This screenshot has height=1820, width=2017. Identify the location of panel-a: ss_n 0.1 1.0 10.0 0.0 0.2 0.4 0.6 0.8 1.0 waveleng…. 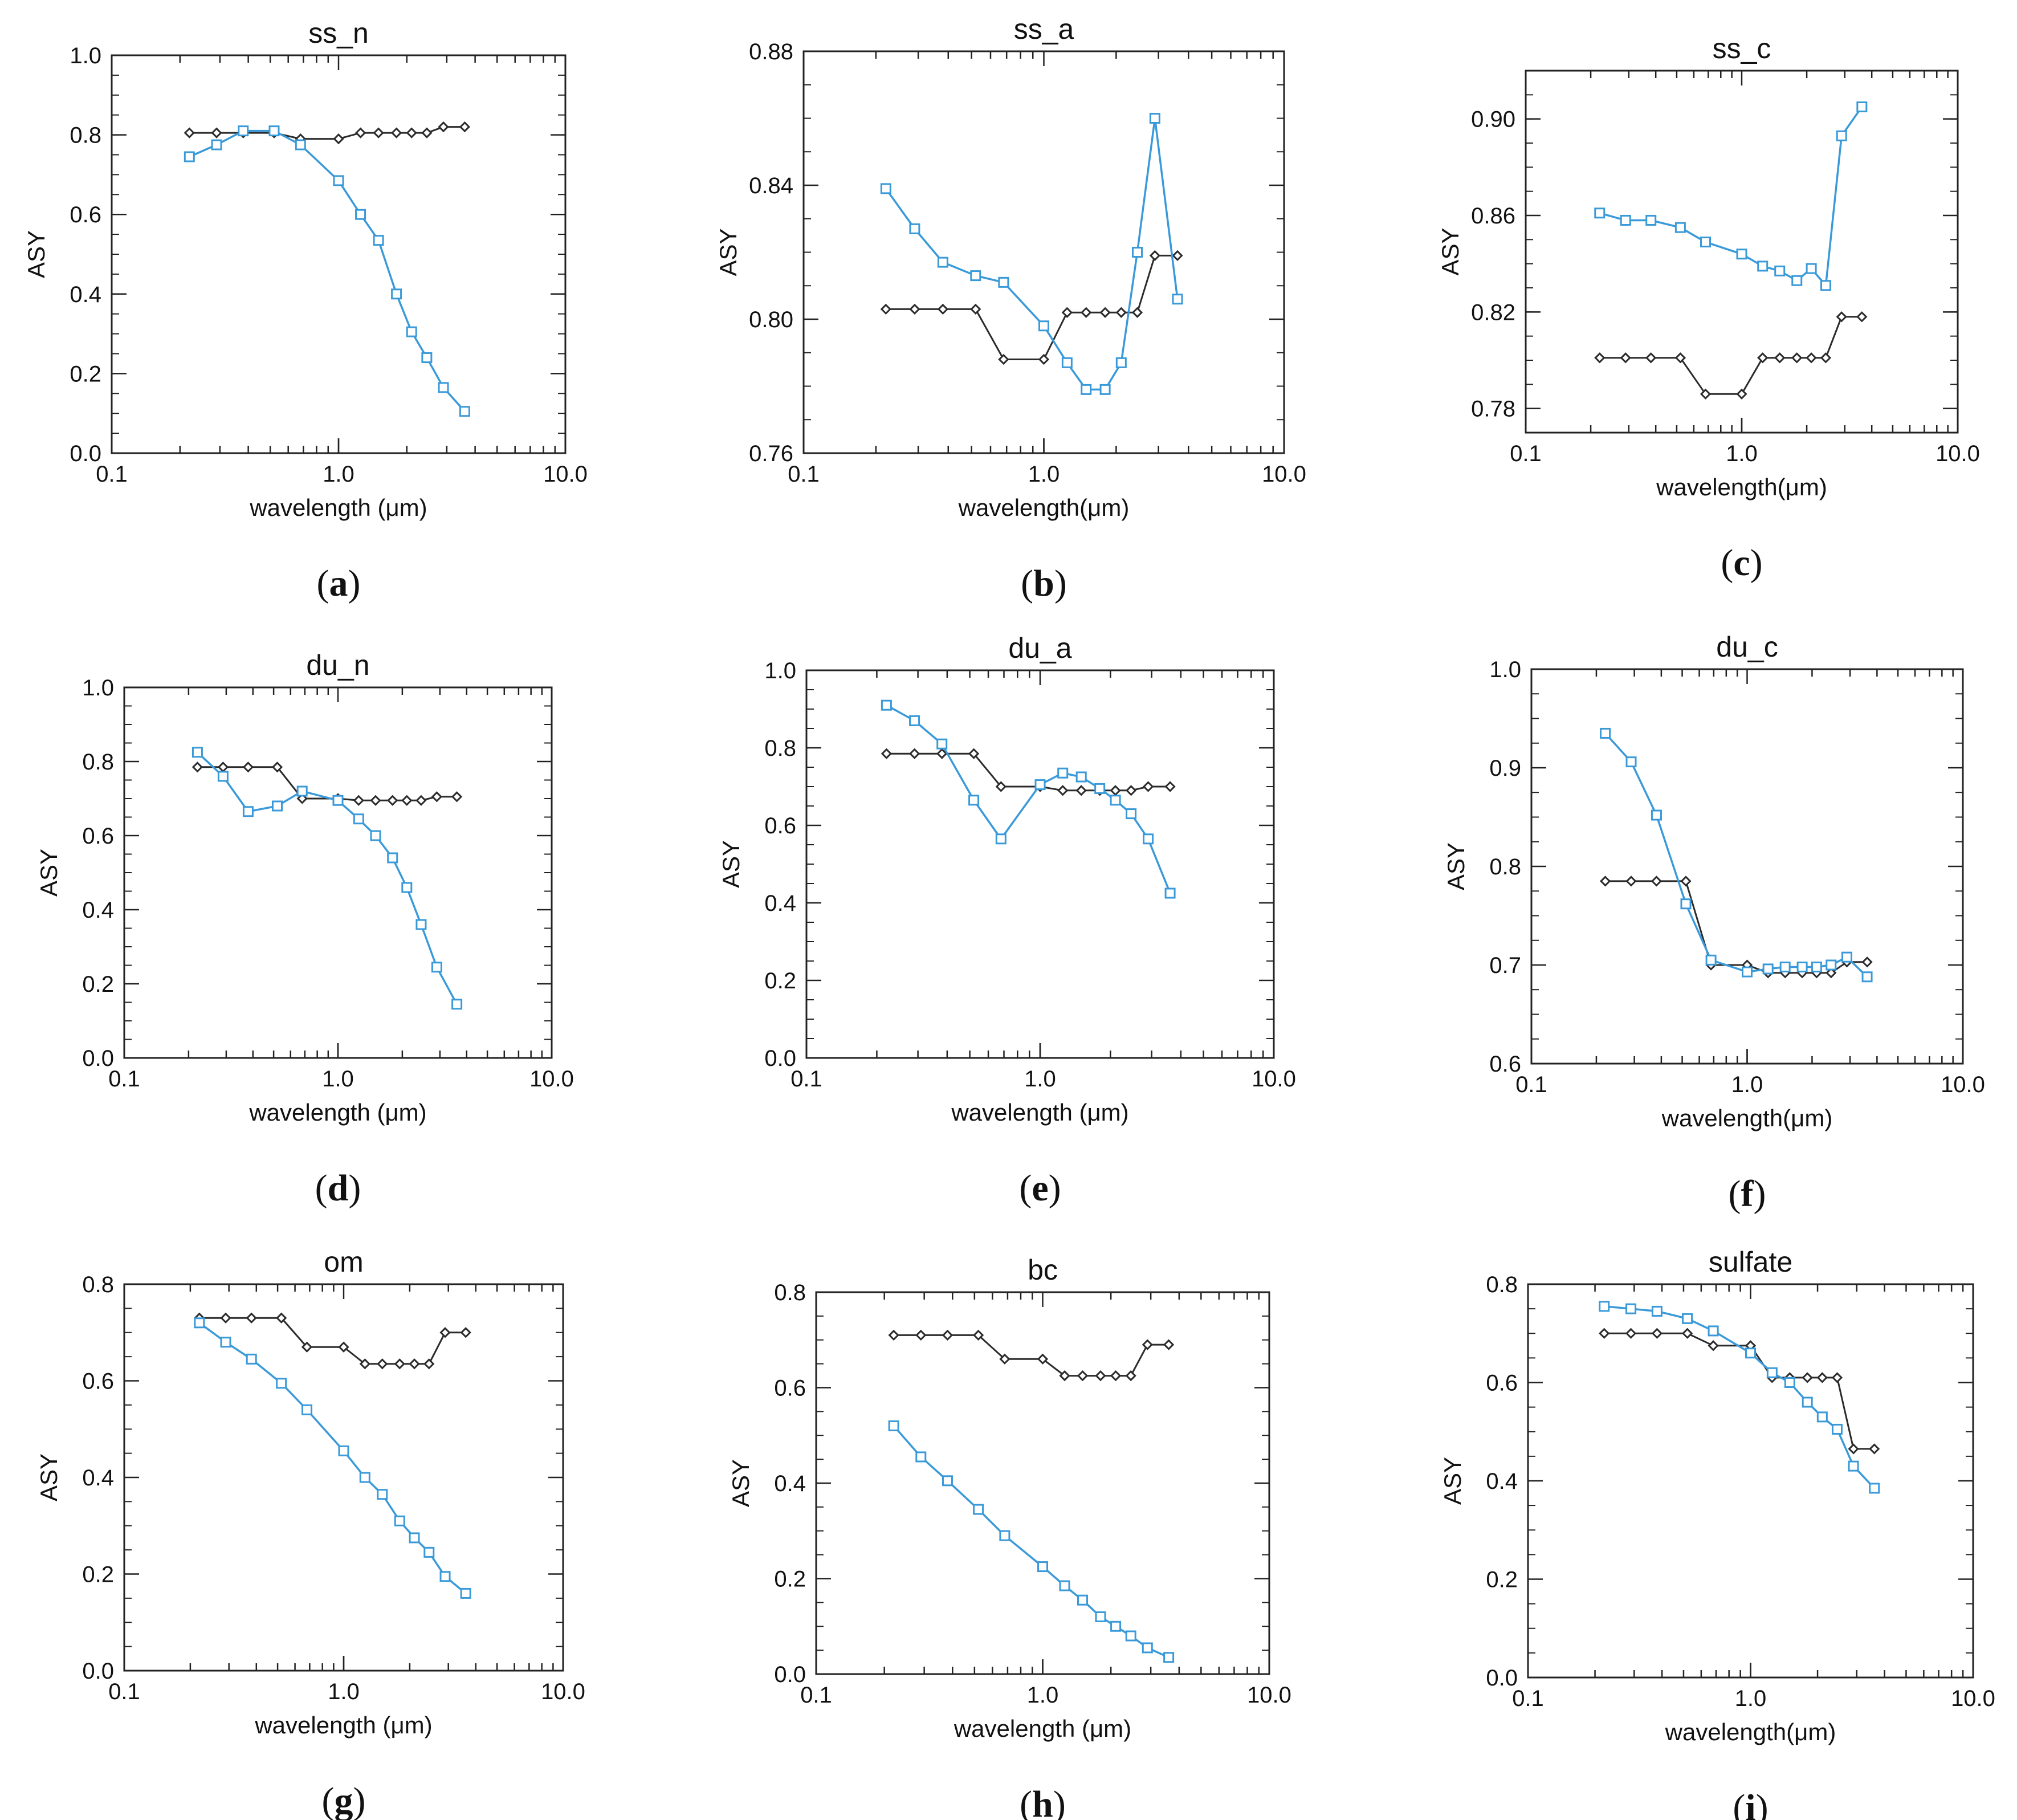
(305, 311).